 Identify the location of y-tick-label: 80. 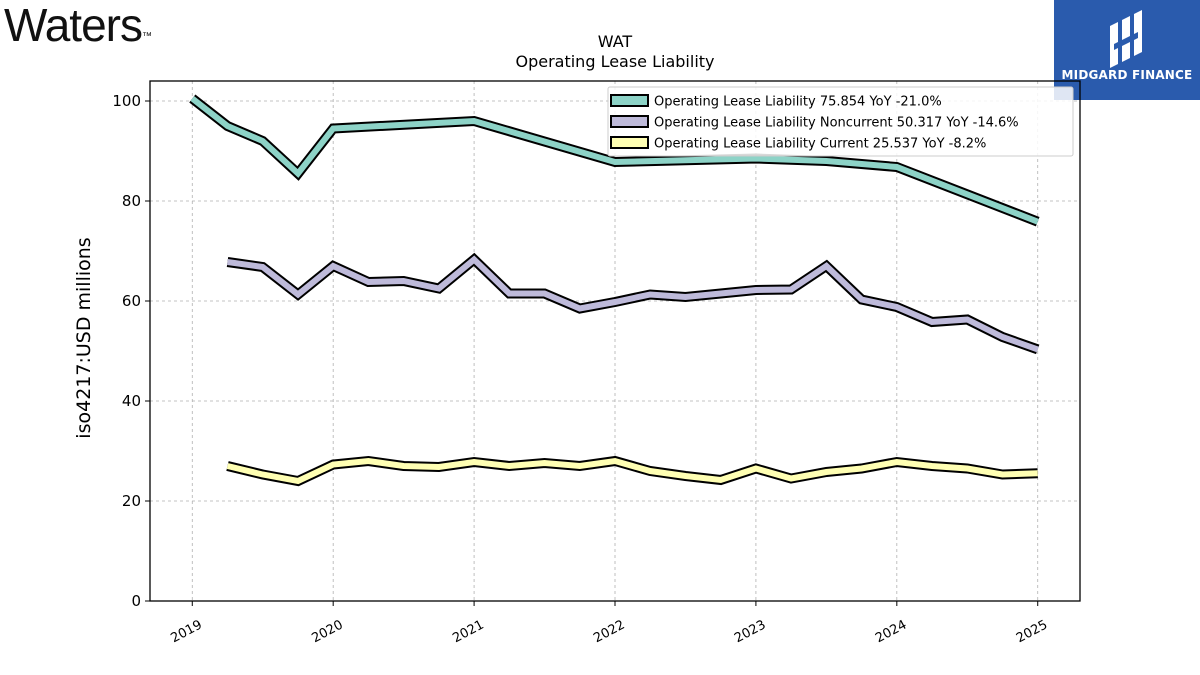
(131, 201).